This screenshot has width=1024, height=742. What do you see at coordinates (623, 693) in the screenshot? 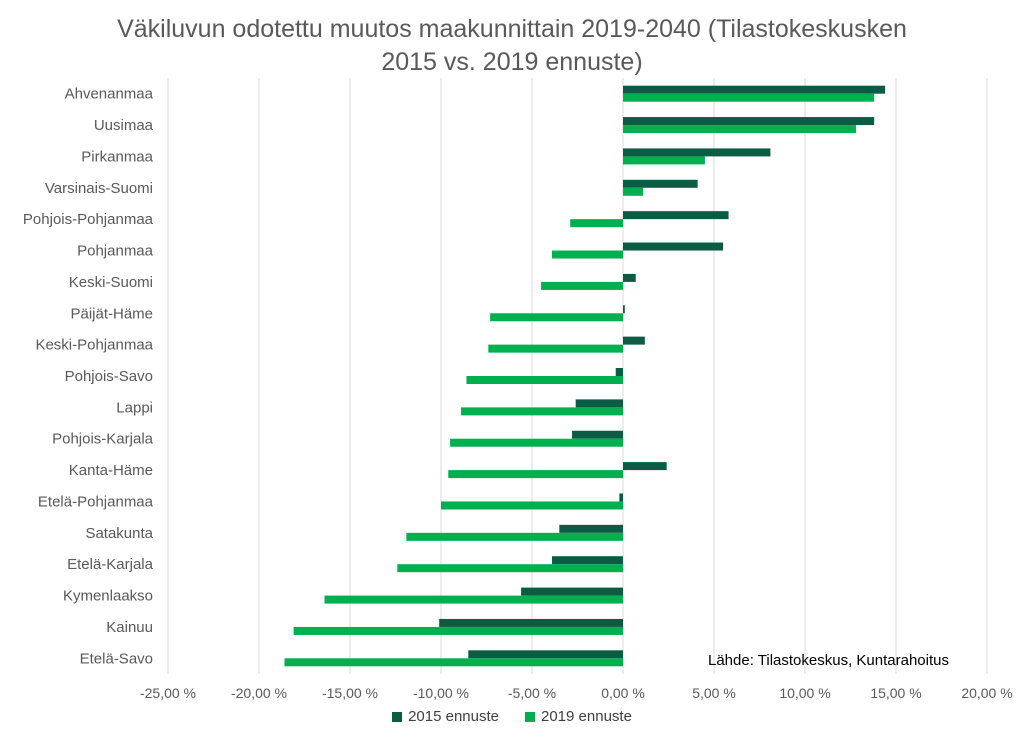
I see `x-tick-label: 0,00 %` at bounding box center [623, 693].